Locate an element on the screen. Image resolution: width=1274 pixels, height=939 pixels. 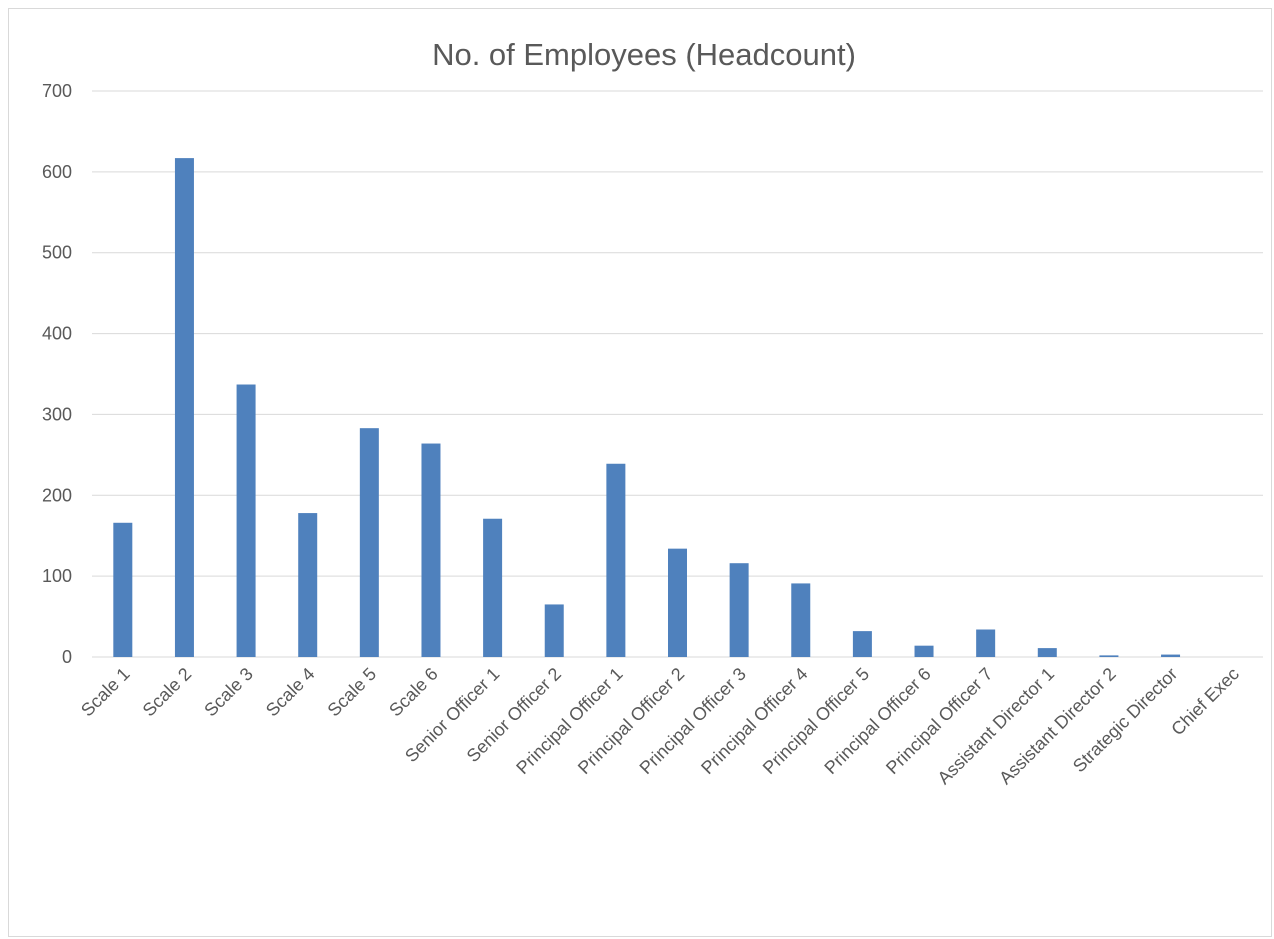
x-tick-label: Principal Officer 4 is located at coordinates (754, 721).